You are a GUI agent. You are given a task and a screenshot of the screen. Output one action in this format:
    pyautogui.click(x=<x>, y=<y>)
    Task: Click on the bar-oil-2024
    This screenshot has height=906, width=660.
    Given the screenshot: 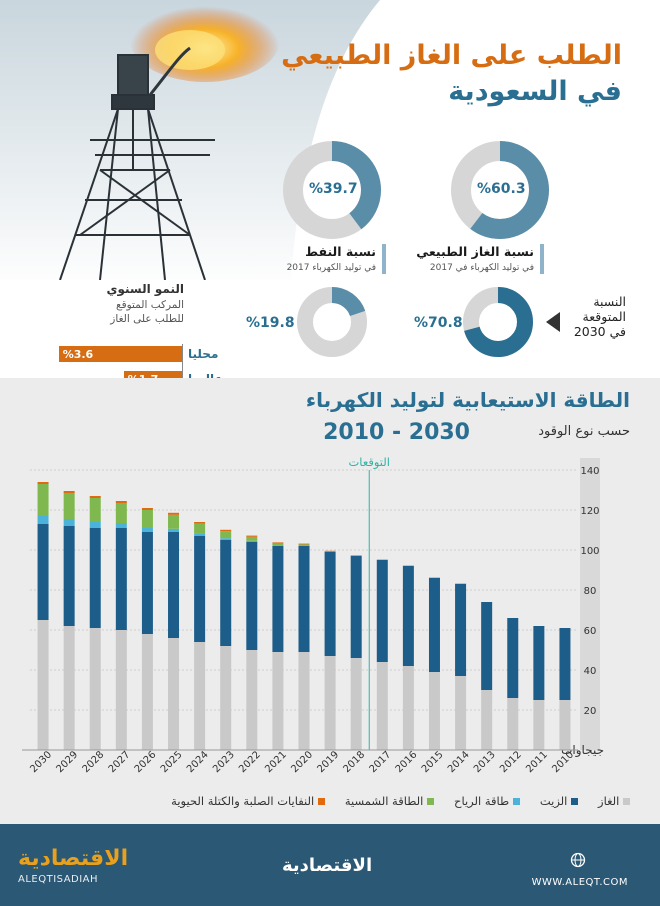 What is the action you would take?
    pyautogui.click(x=200, y=589)
    